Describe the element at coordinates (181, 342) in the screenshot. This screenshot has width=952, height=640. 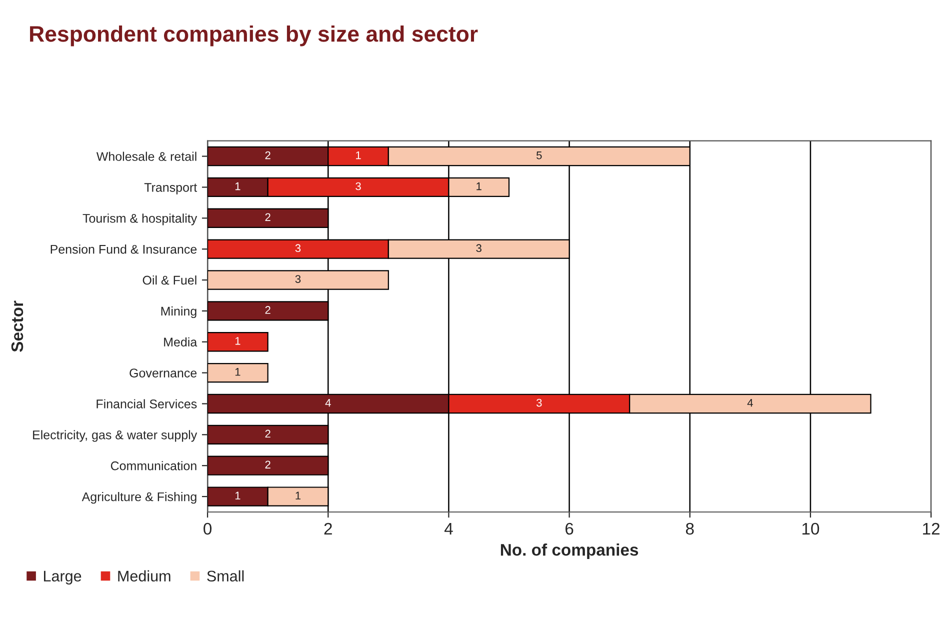
I see `y-tick-label: Media` at that location.